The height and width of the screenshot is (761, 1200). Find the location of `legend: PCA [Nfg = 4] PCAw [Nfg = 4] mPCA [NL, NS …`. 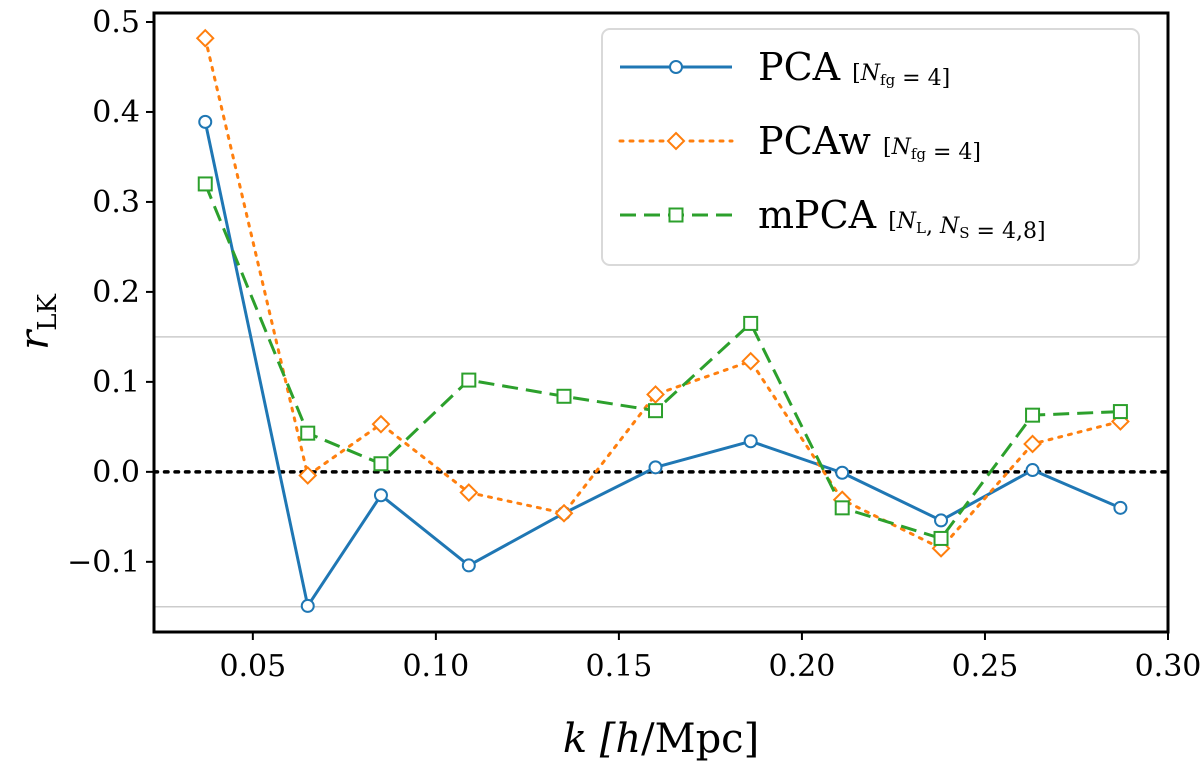

legend: PCA [Nfg = 4] PCAw [Nfg = 4] mPCA [NL, NS … is located at coordinates (870, 147).